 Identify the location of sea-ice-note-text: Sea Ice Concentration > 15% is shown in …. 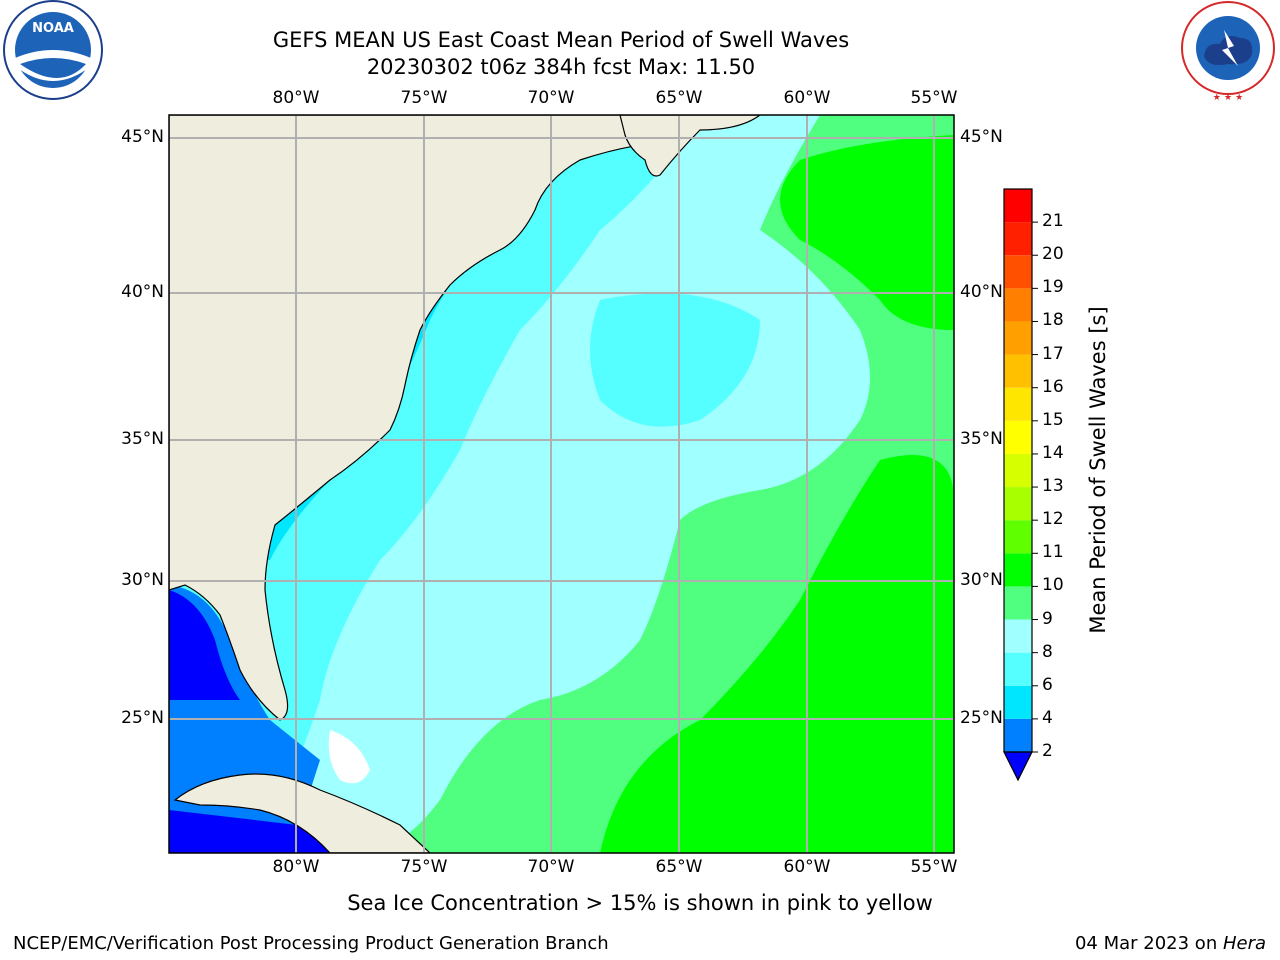
(640, 903).